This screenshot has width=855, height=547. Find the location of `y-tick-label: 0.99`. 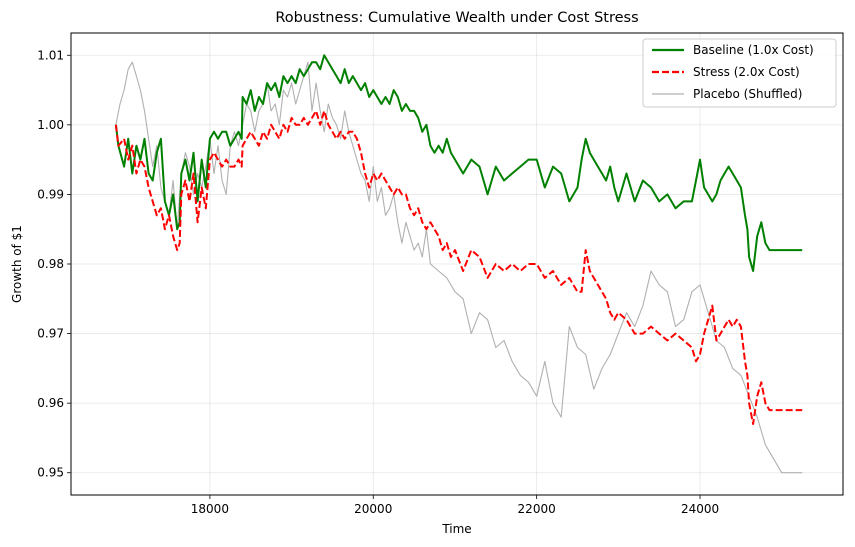

y-tick-label: 0.99 is located at coordinates (50, 194).